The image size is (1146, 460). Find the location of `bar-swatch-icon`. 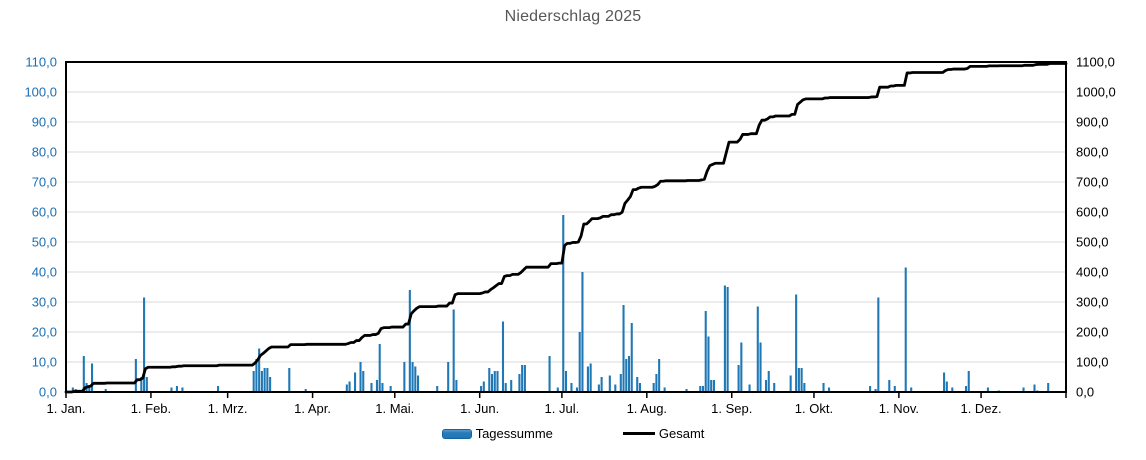

bar-swatch-icon is located at coordinates (456, 433).